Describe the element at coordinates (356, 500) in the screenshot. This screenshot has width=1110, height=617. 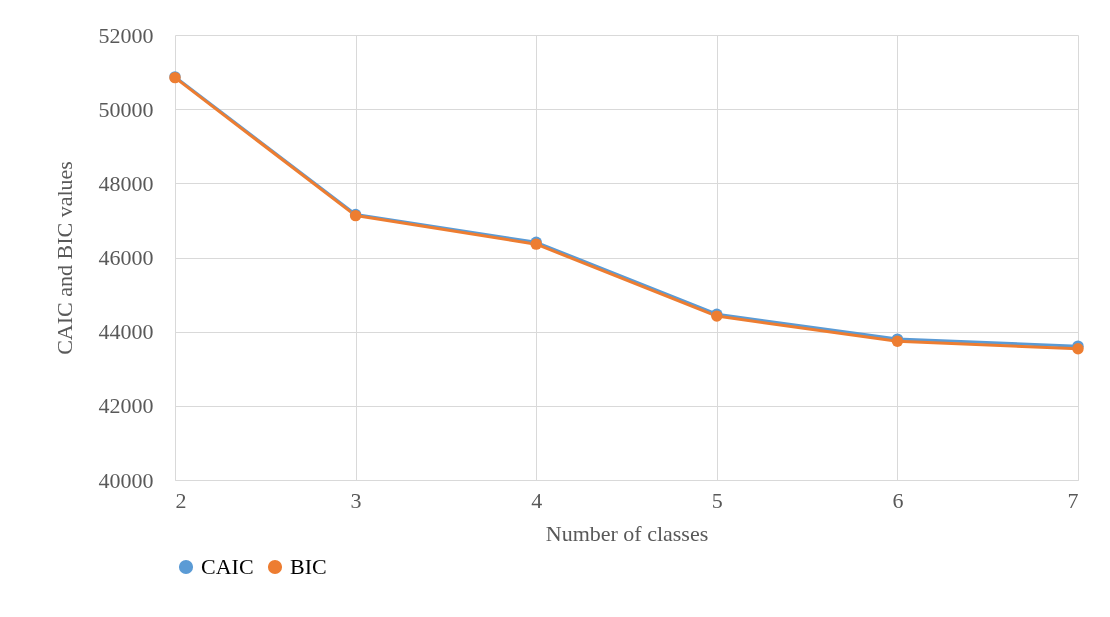
I see `x-tick-label: 3` at that location.